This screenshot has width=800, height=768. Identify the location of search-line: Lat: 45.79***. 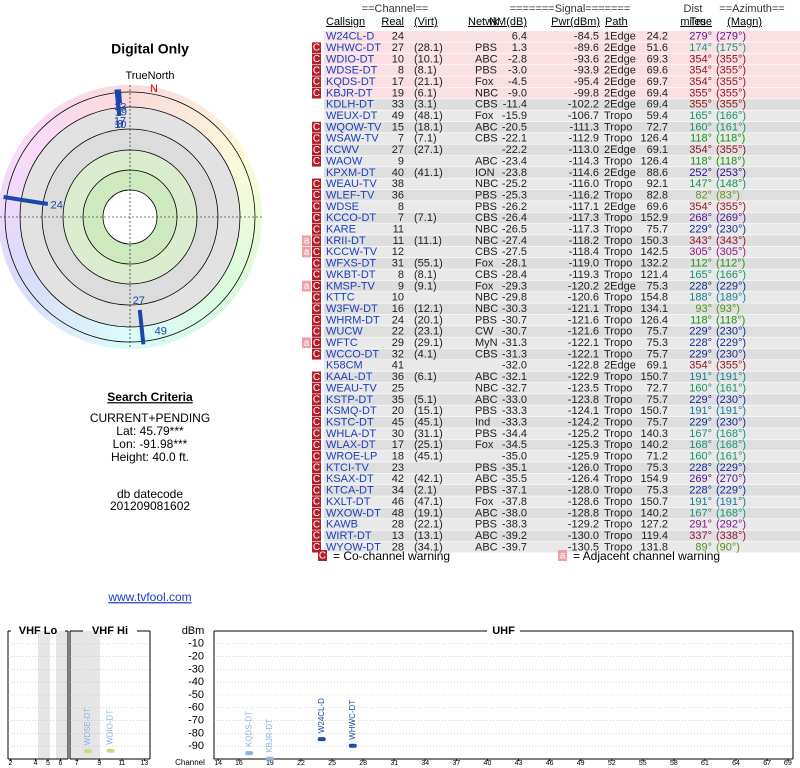
(150, 431).